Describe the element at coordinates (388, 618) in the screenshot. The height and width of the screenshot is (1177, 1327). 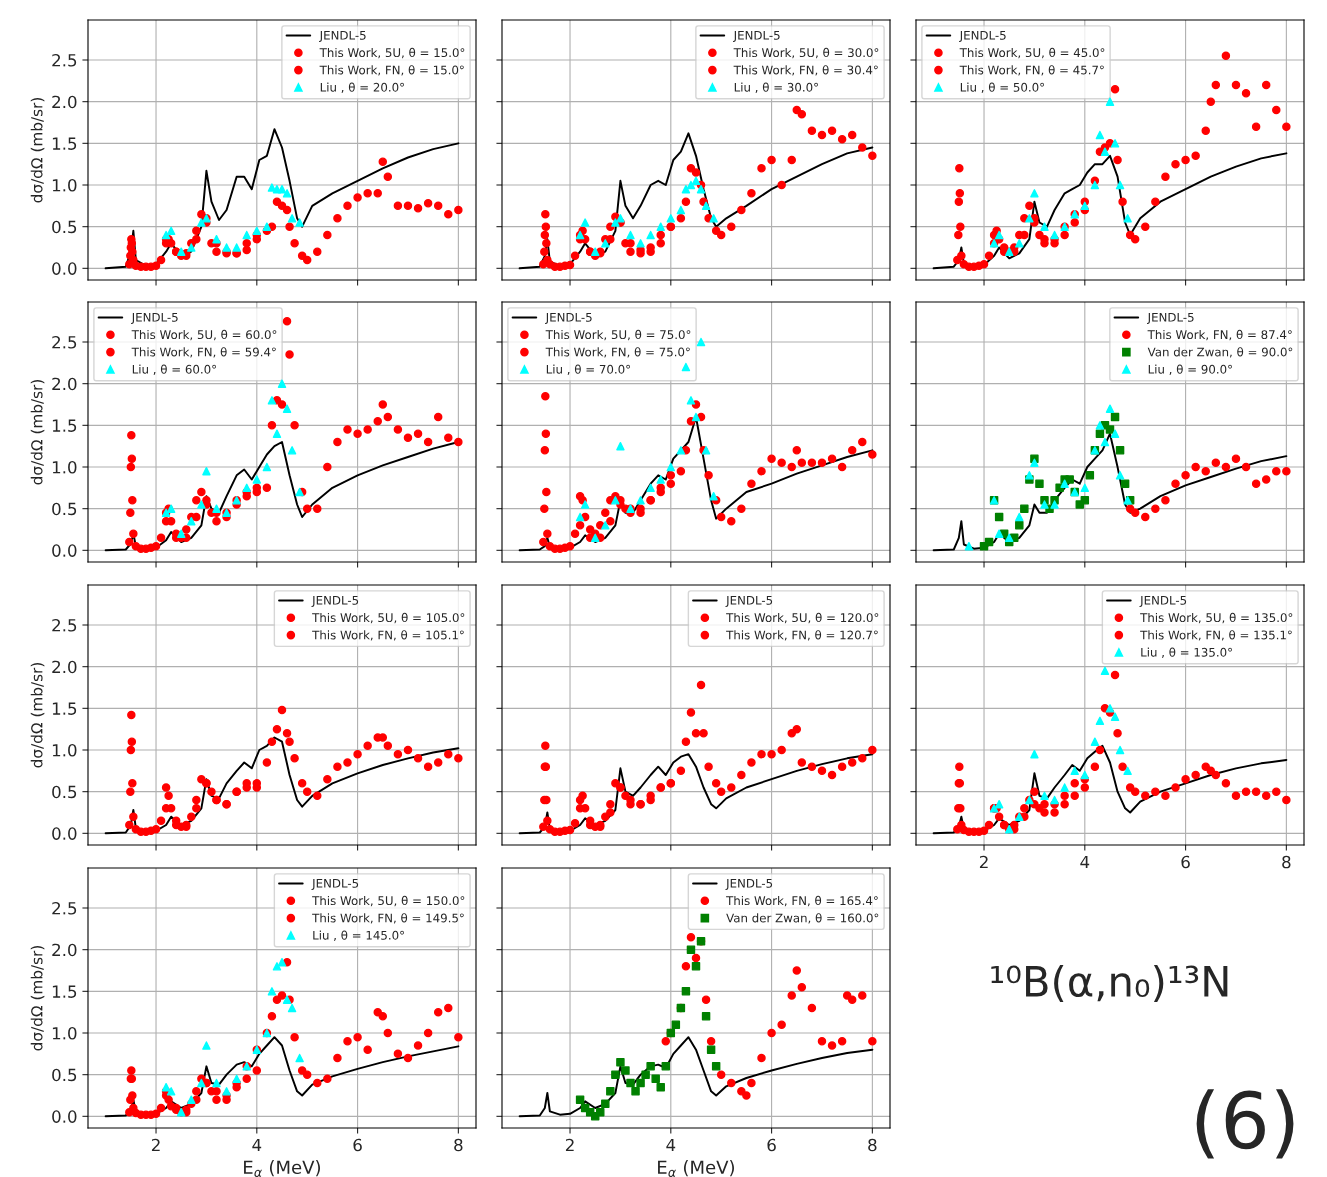
I see `legend-label: This Work, 5U, θ = 105.0°` at that location.